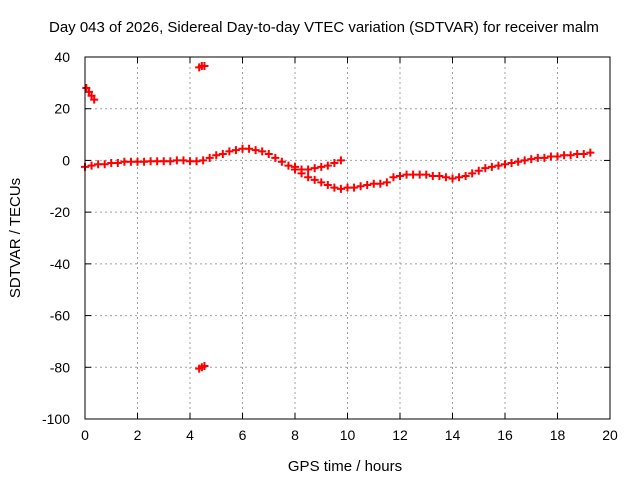 Image resolution: width=640 pixels, height=480 pixels. I want to click on series-main-trend, so click(236, 168).